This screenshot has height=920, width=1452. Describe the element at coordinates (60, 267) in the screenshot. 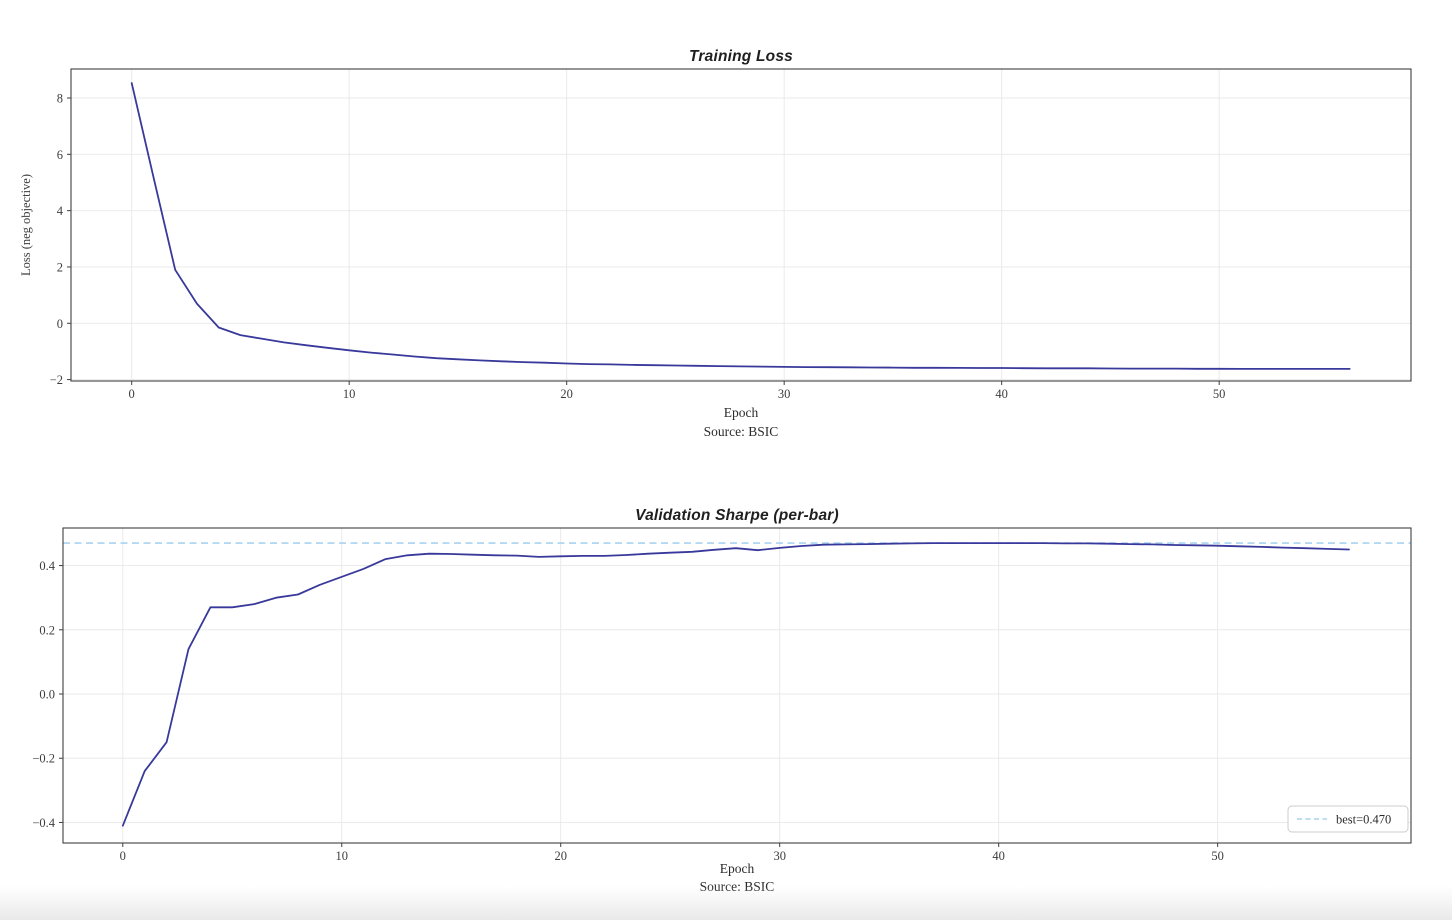

I see `y-tick-label: 2` at that location.